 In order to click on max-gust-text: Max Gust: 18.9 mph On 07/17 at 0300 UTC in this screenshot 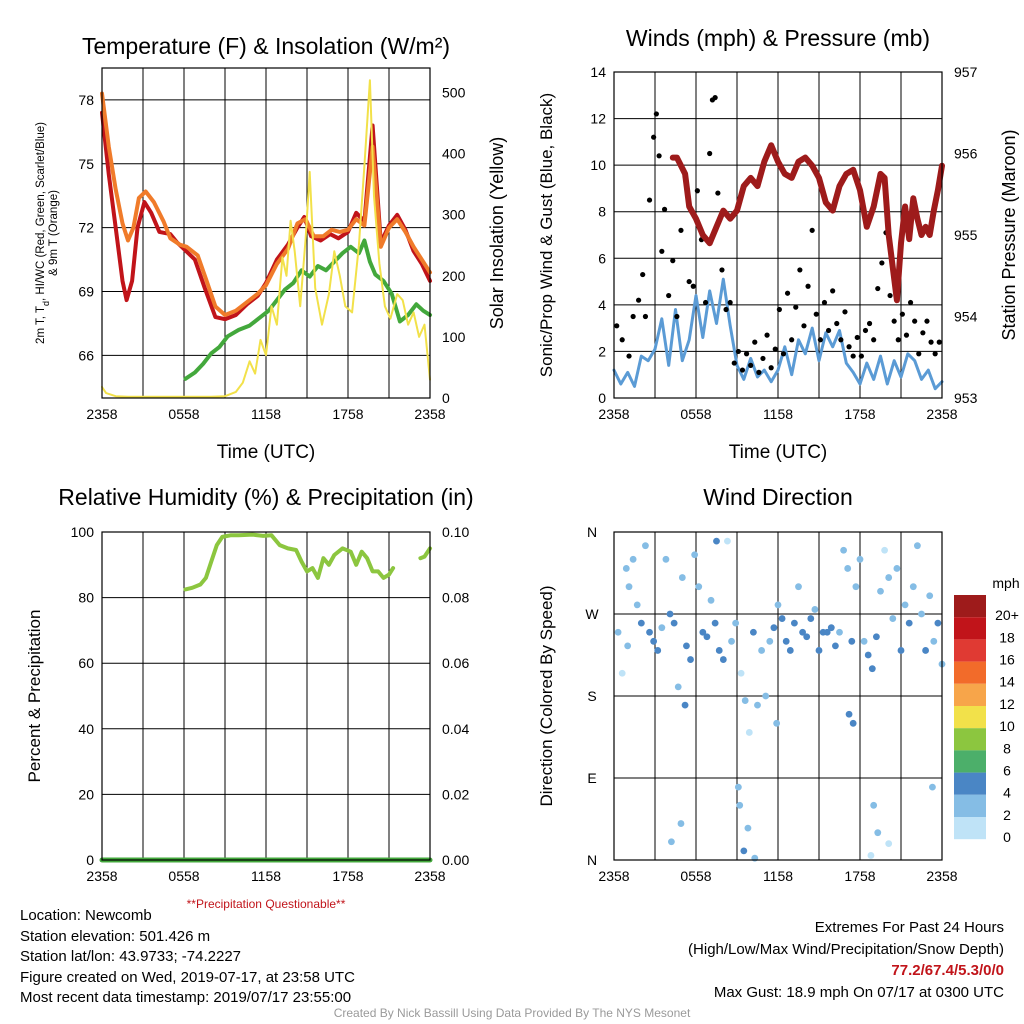, I will do `click(858, 992)`.